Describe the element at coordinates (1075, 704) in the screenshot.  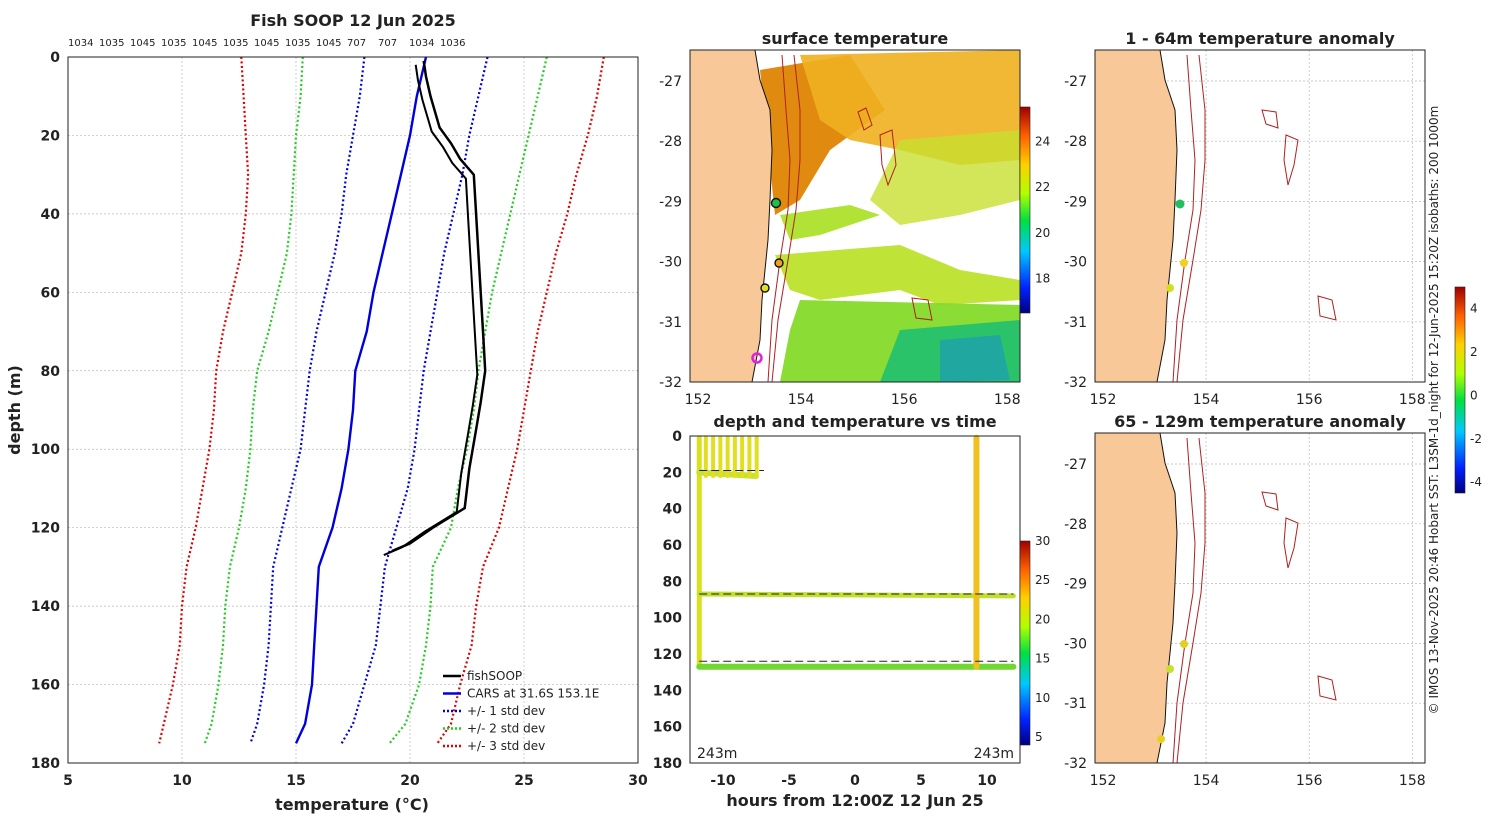
I see `map-ytick-label: -31` at that location.